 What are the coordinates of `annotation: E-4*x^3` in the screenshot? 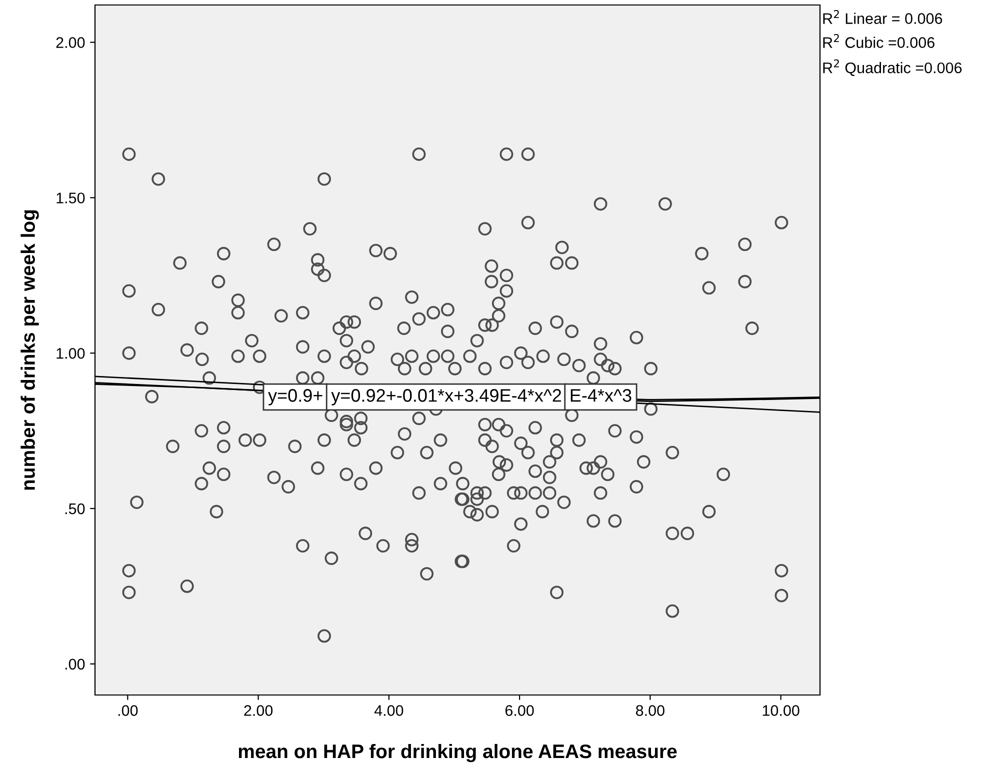 It's located at (601, 395).